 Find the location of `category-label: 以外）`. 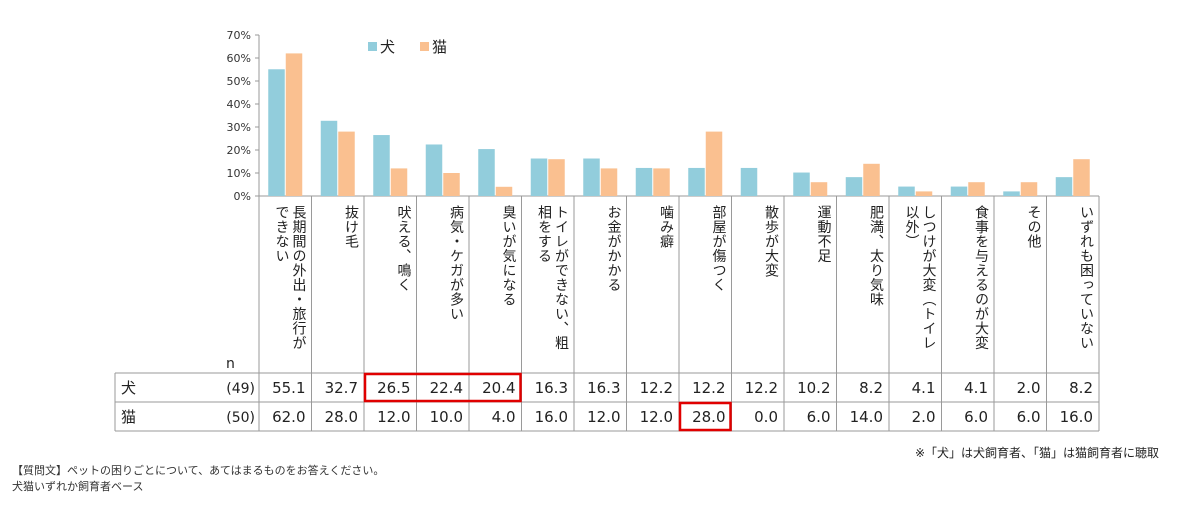

category-label: 以外） is located at coordinates (912, 227).